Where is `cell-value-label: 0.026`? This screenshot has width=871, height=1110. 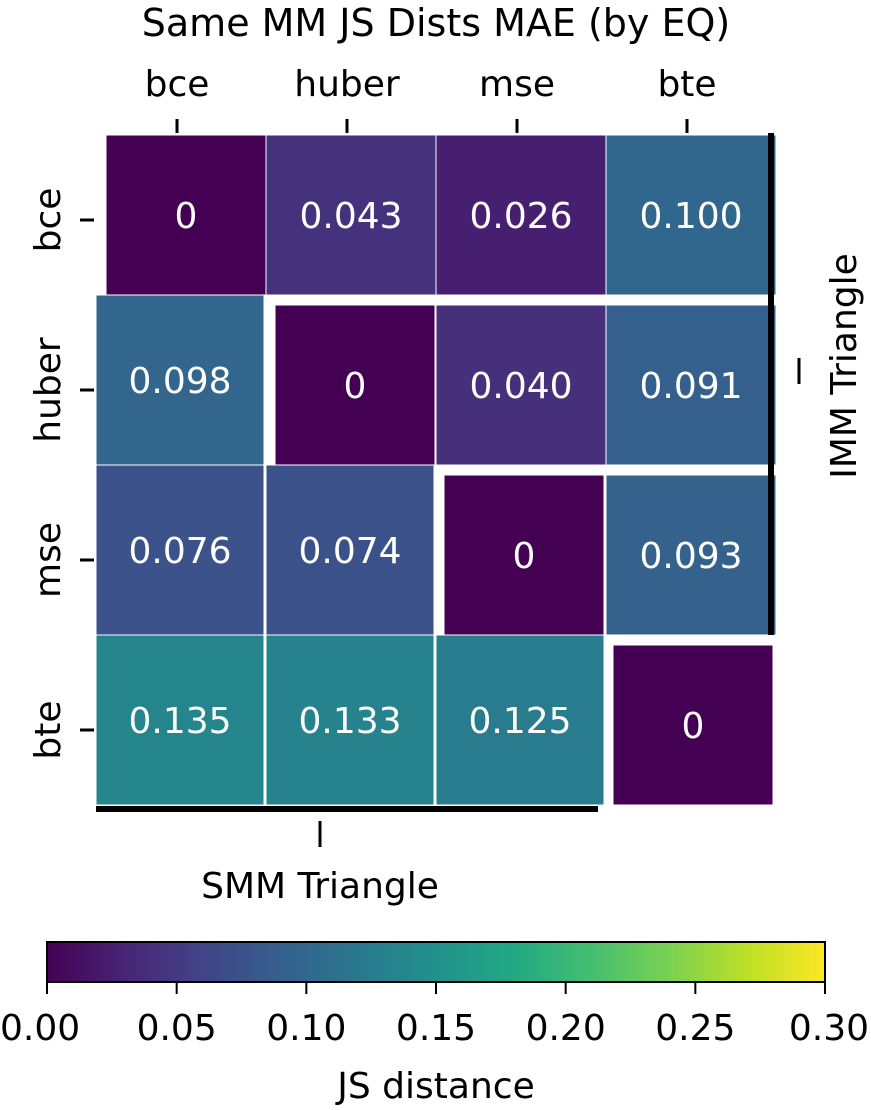
cell-value-label: 0.026 is located at coordinates (520, 216).